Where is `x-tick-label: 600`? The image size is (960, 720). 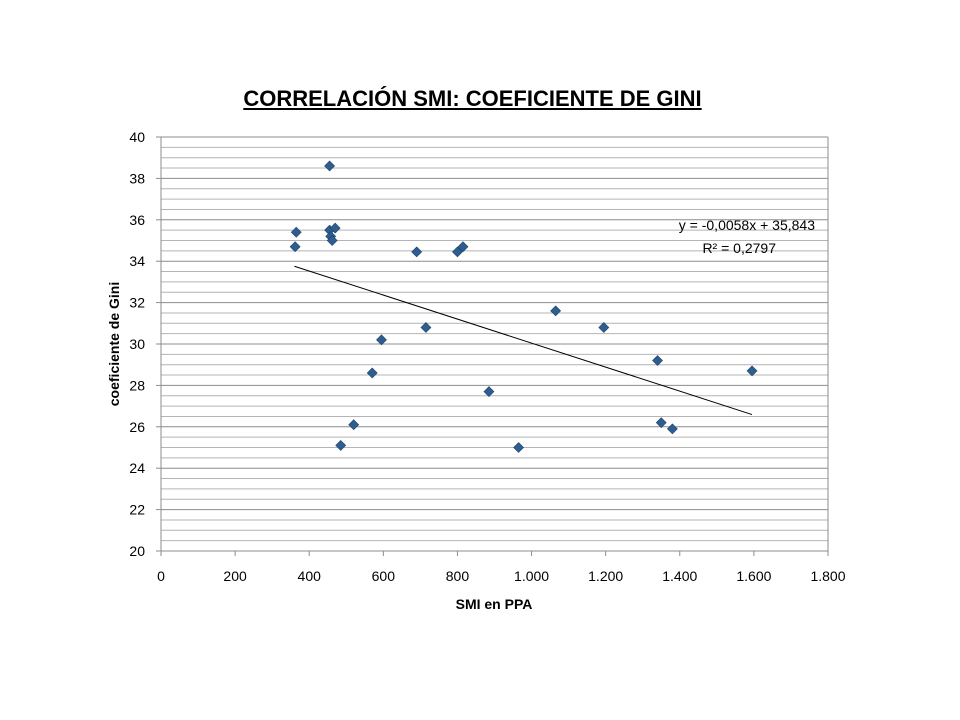 x-tick-label: 600 is located at coordinates (384, 576).